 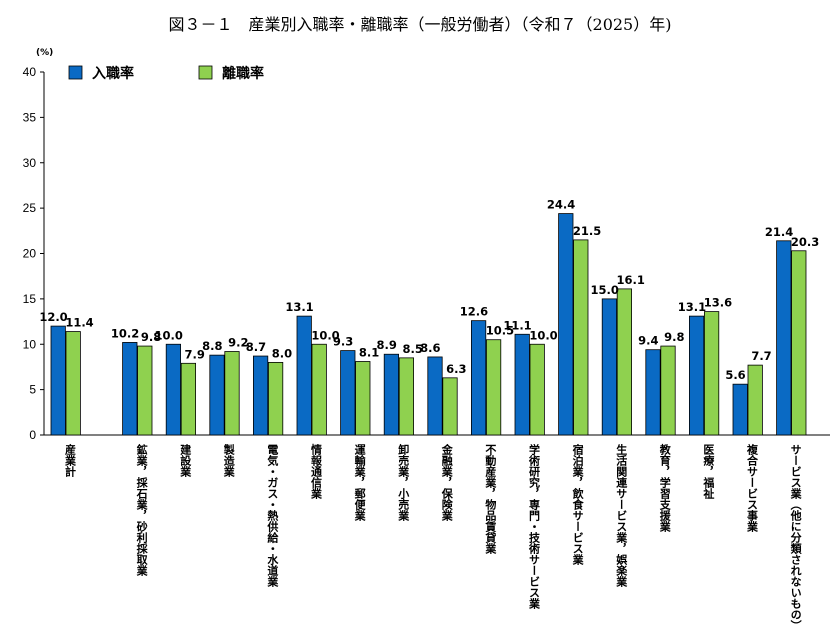 What do you see at coordinates (229, 460) in the screenshot?
I see `category-label: 製造業` at bounding box center [229, 460].